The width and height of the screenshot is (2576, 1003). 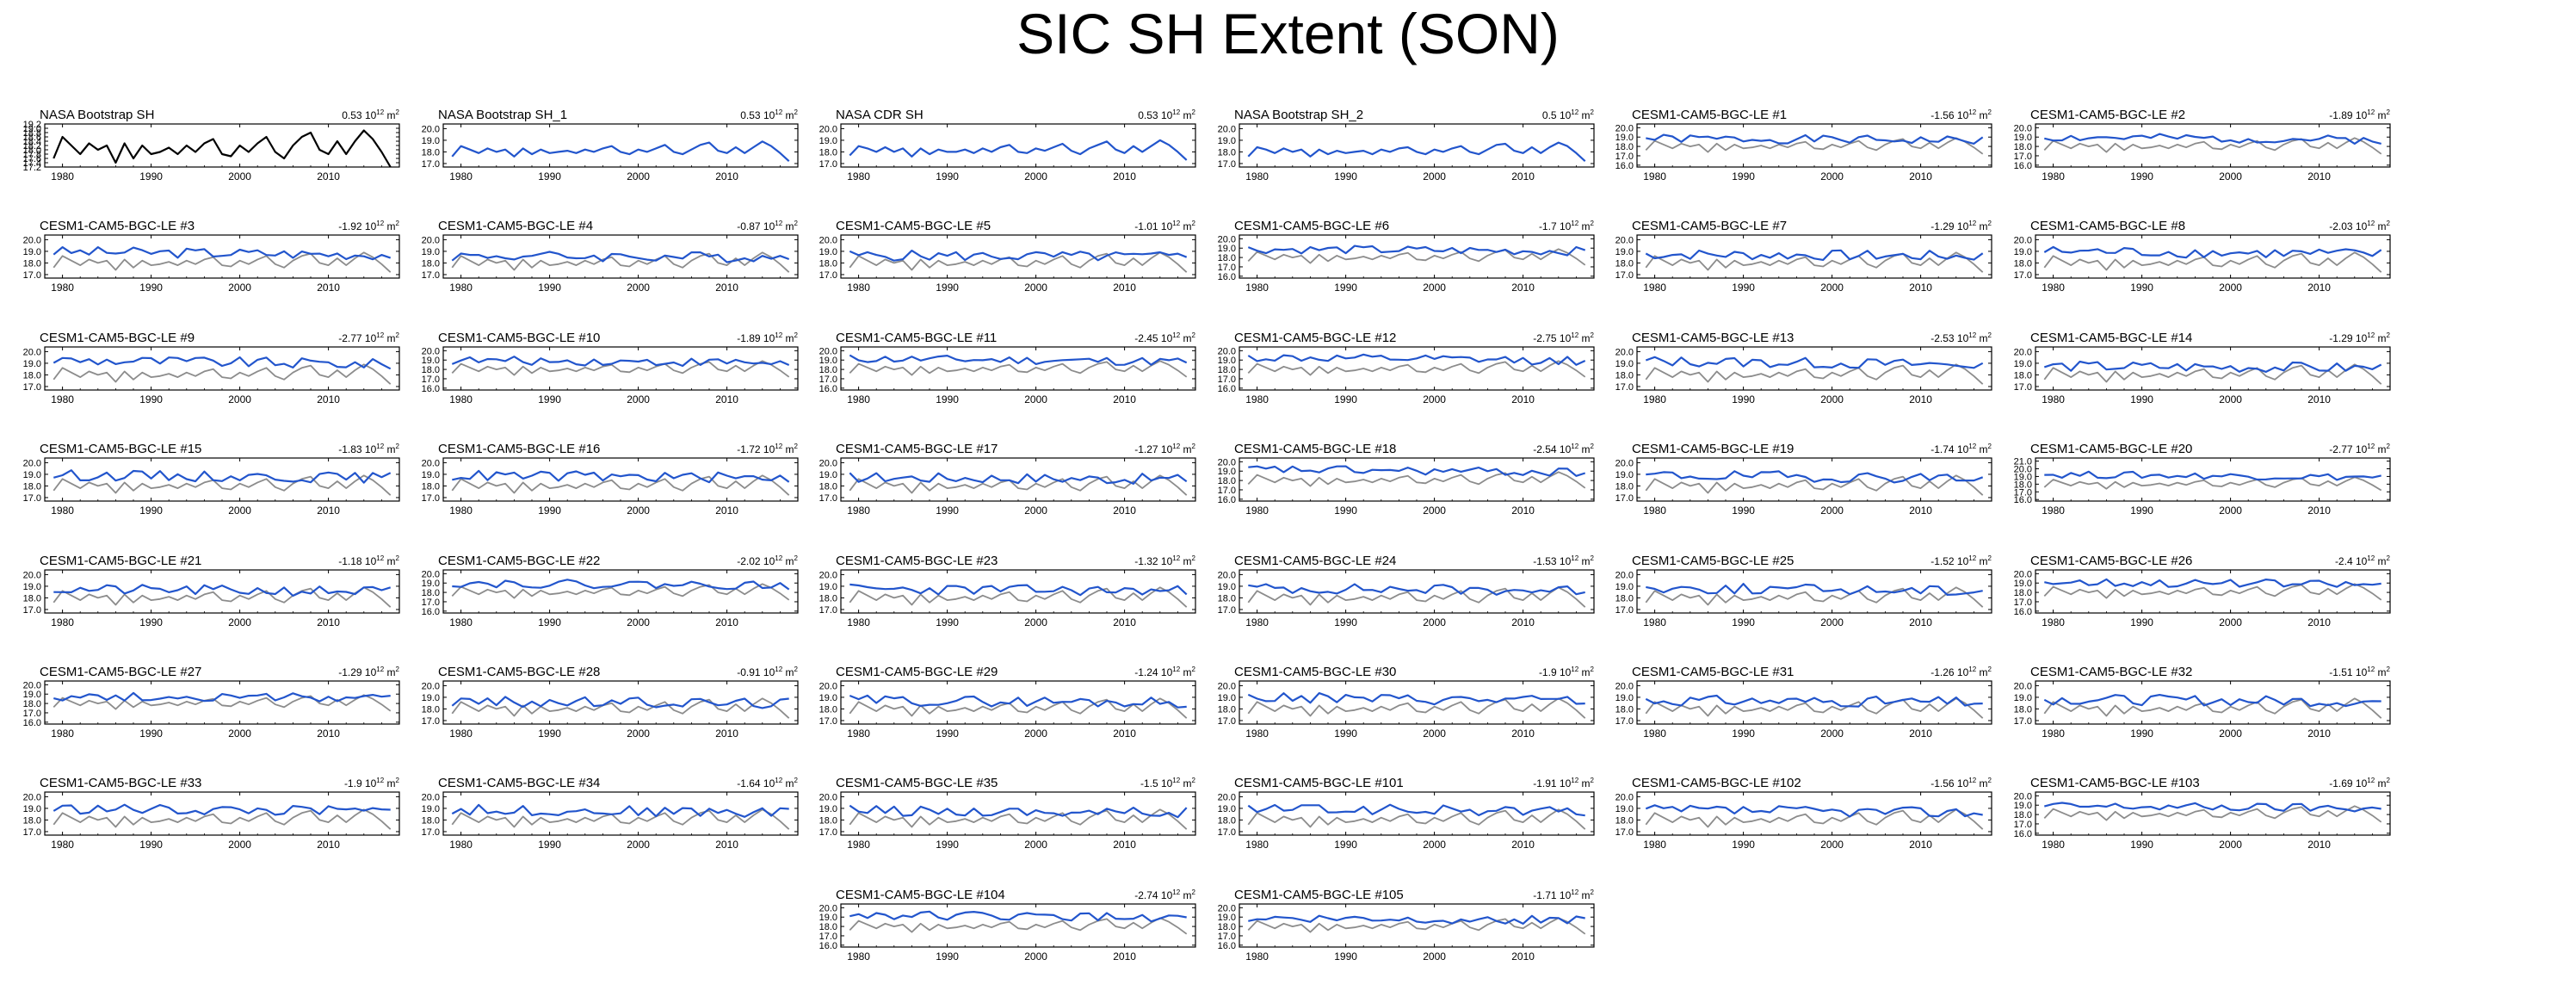 What do you see at coordinates (2359, 114) in the screenshot?
I see `trend-label: -1.89 1012 m2` at bounding box center [2359, 114].